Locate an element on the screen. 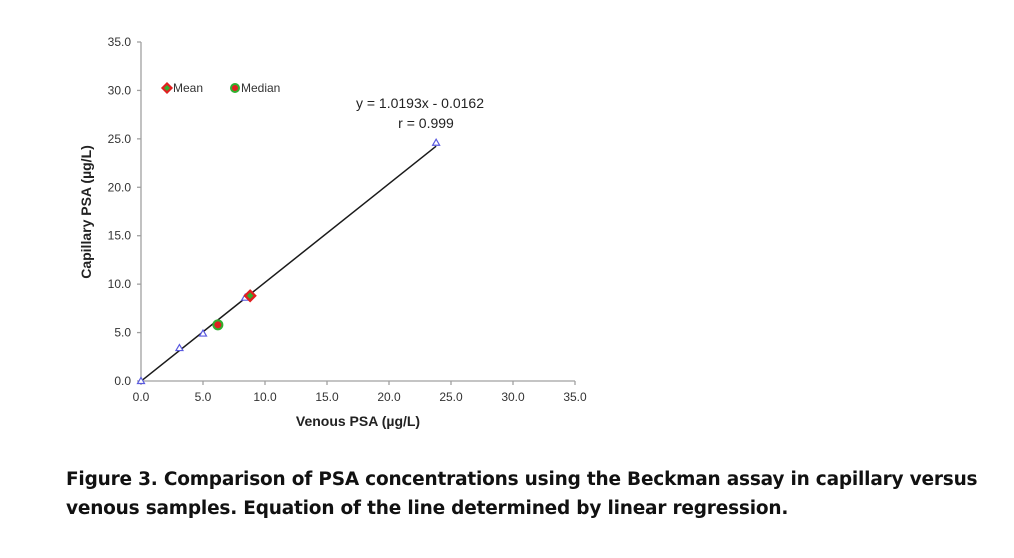  regression-equation: y = 1.0193x - 0.0162 is located at coordinates (420, 103).